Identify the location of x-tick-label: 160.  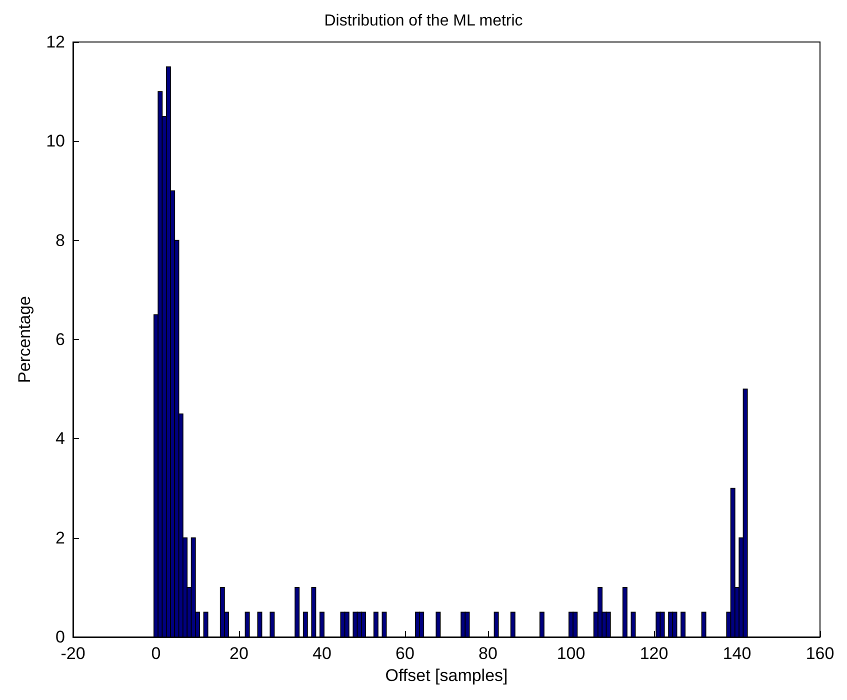
(820, 653).